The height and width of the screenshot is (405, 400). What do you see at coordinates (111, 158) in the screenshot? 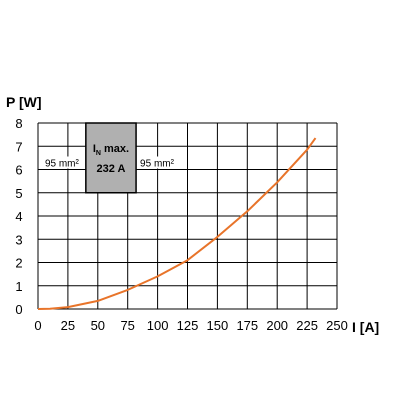
I see `rating-box` at bounding box center [111, 158].